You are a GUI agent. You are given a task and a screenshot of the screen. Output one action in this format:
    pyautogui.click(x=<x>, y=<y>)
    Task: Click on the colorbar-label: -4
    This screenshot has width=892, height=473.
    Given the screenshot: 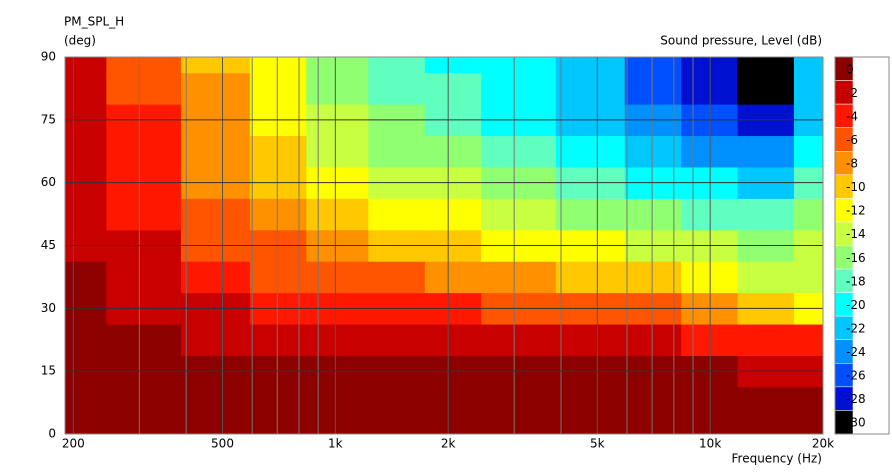 What is the action you would take?
    pyautogui.click(x=852, y=116)
    